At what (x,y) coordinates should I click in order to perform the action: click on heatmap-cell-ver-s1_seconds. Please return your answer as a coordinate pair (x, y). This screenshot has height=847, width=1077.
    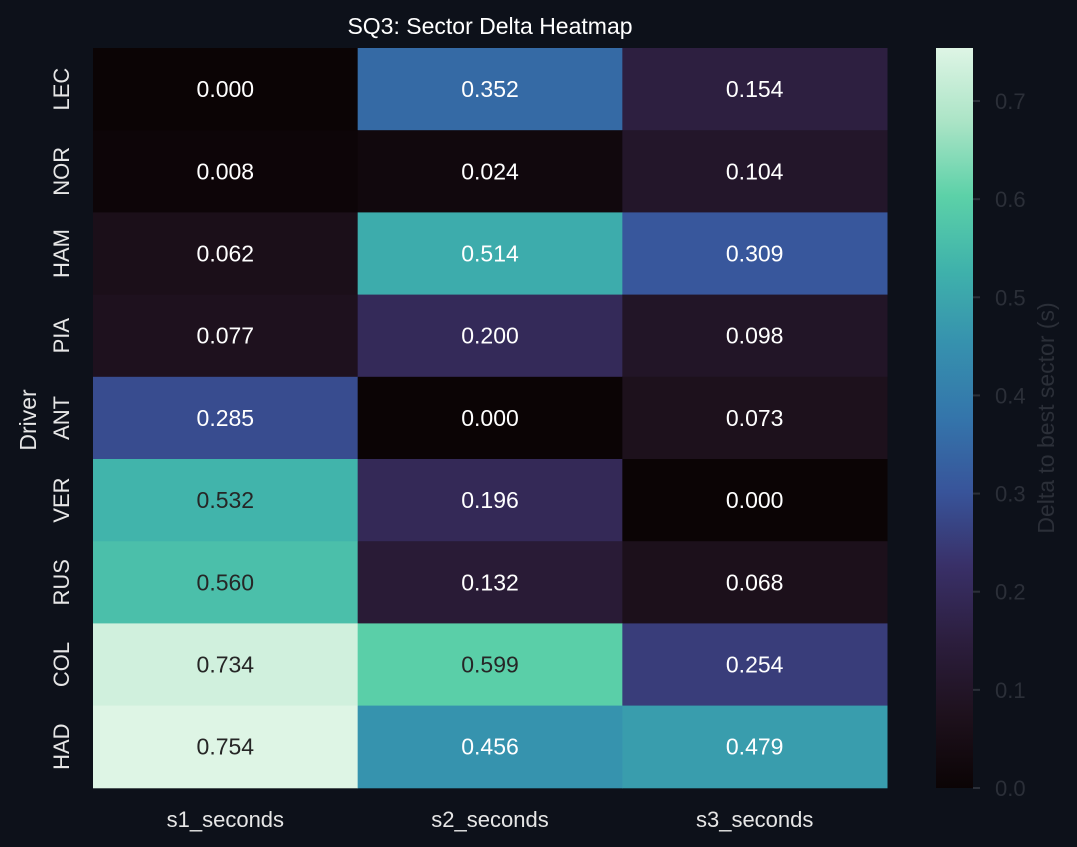
    Looking at the image, I should click on (226, 500).